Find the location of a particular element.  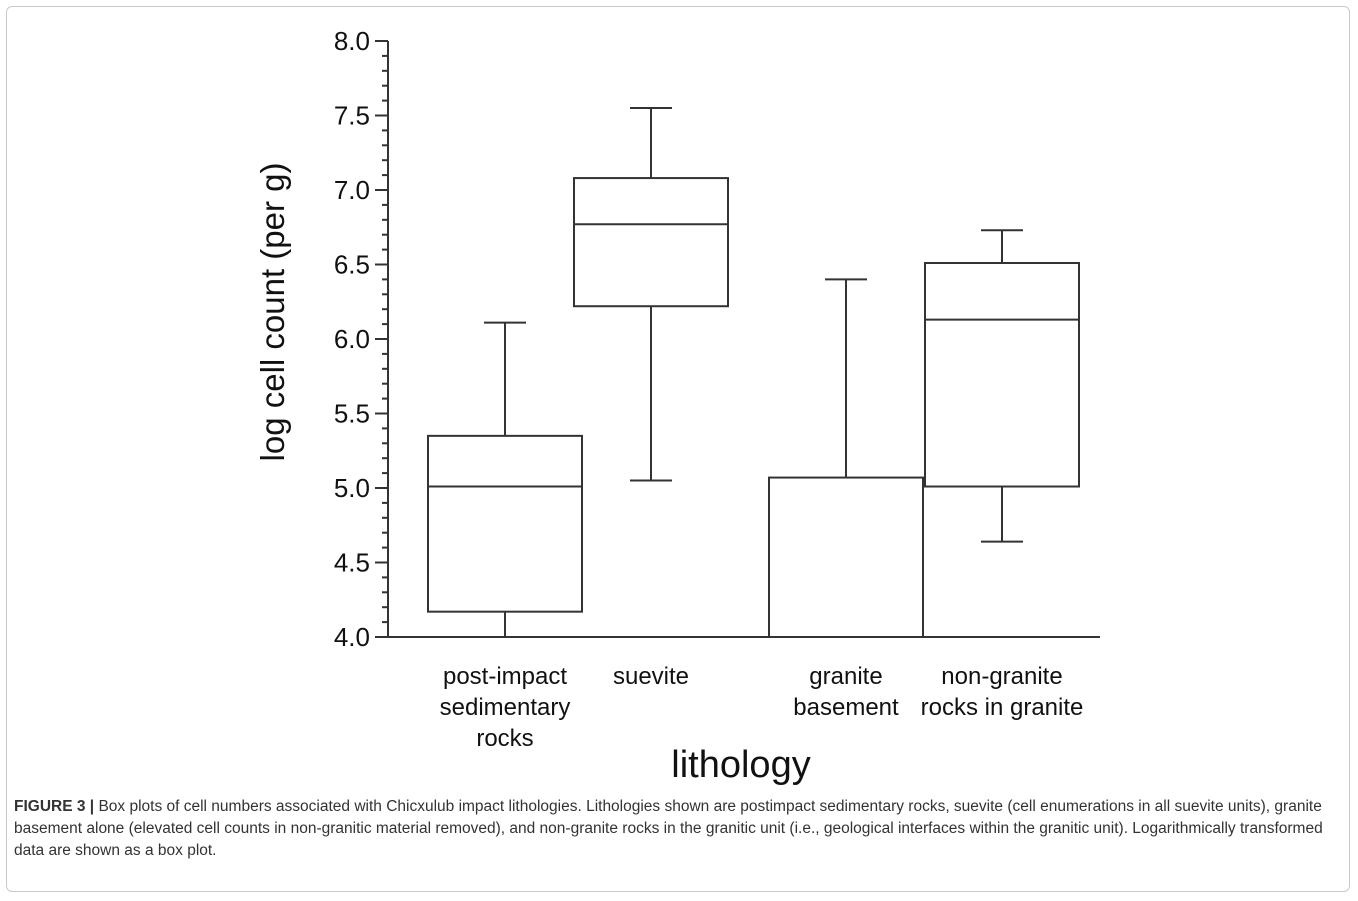

y-tick-label: 5.0 is located at coordinates (352, 488).